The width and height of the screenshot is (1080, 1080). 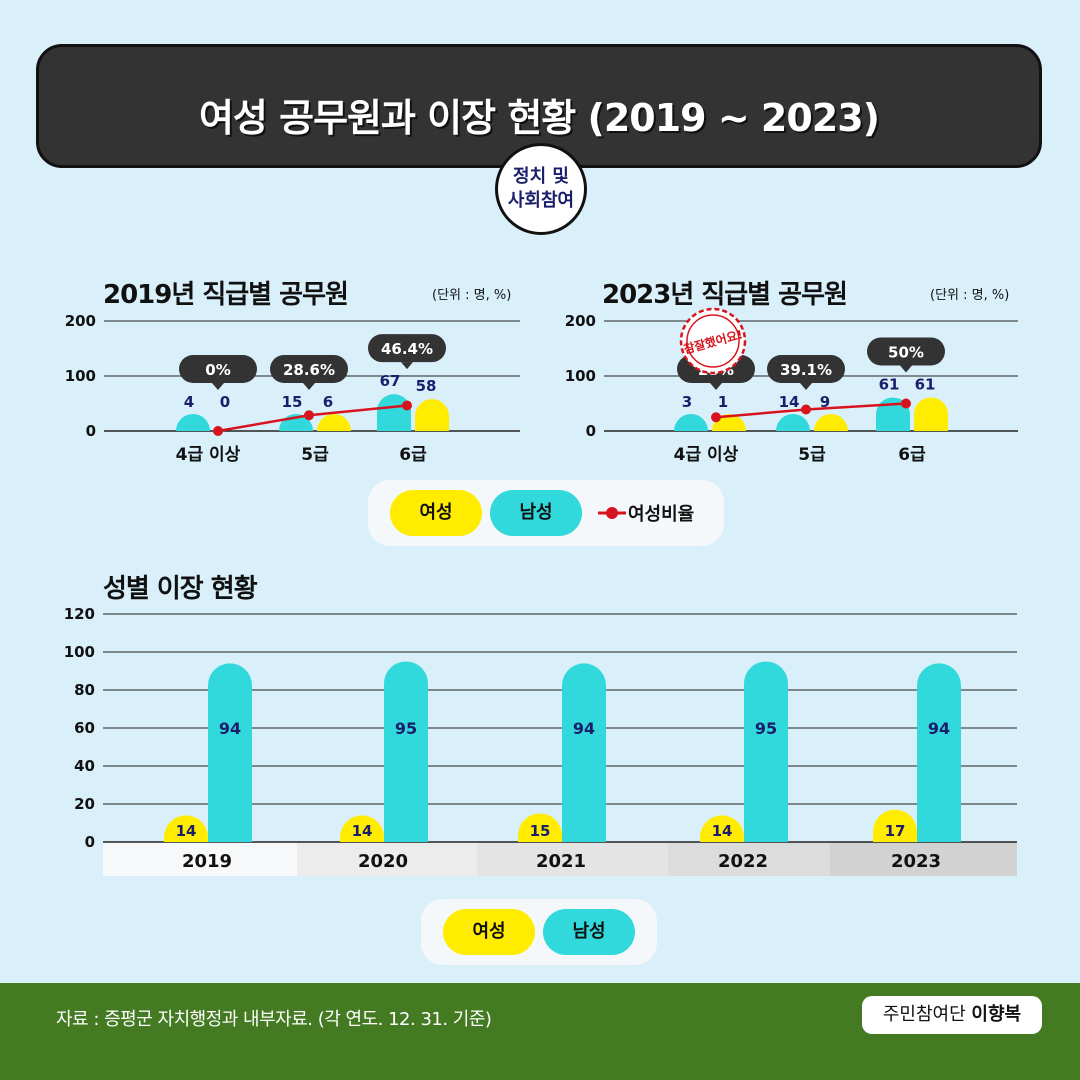 I want to click on y-tick-label: 120, so click(x=79, y=614).